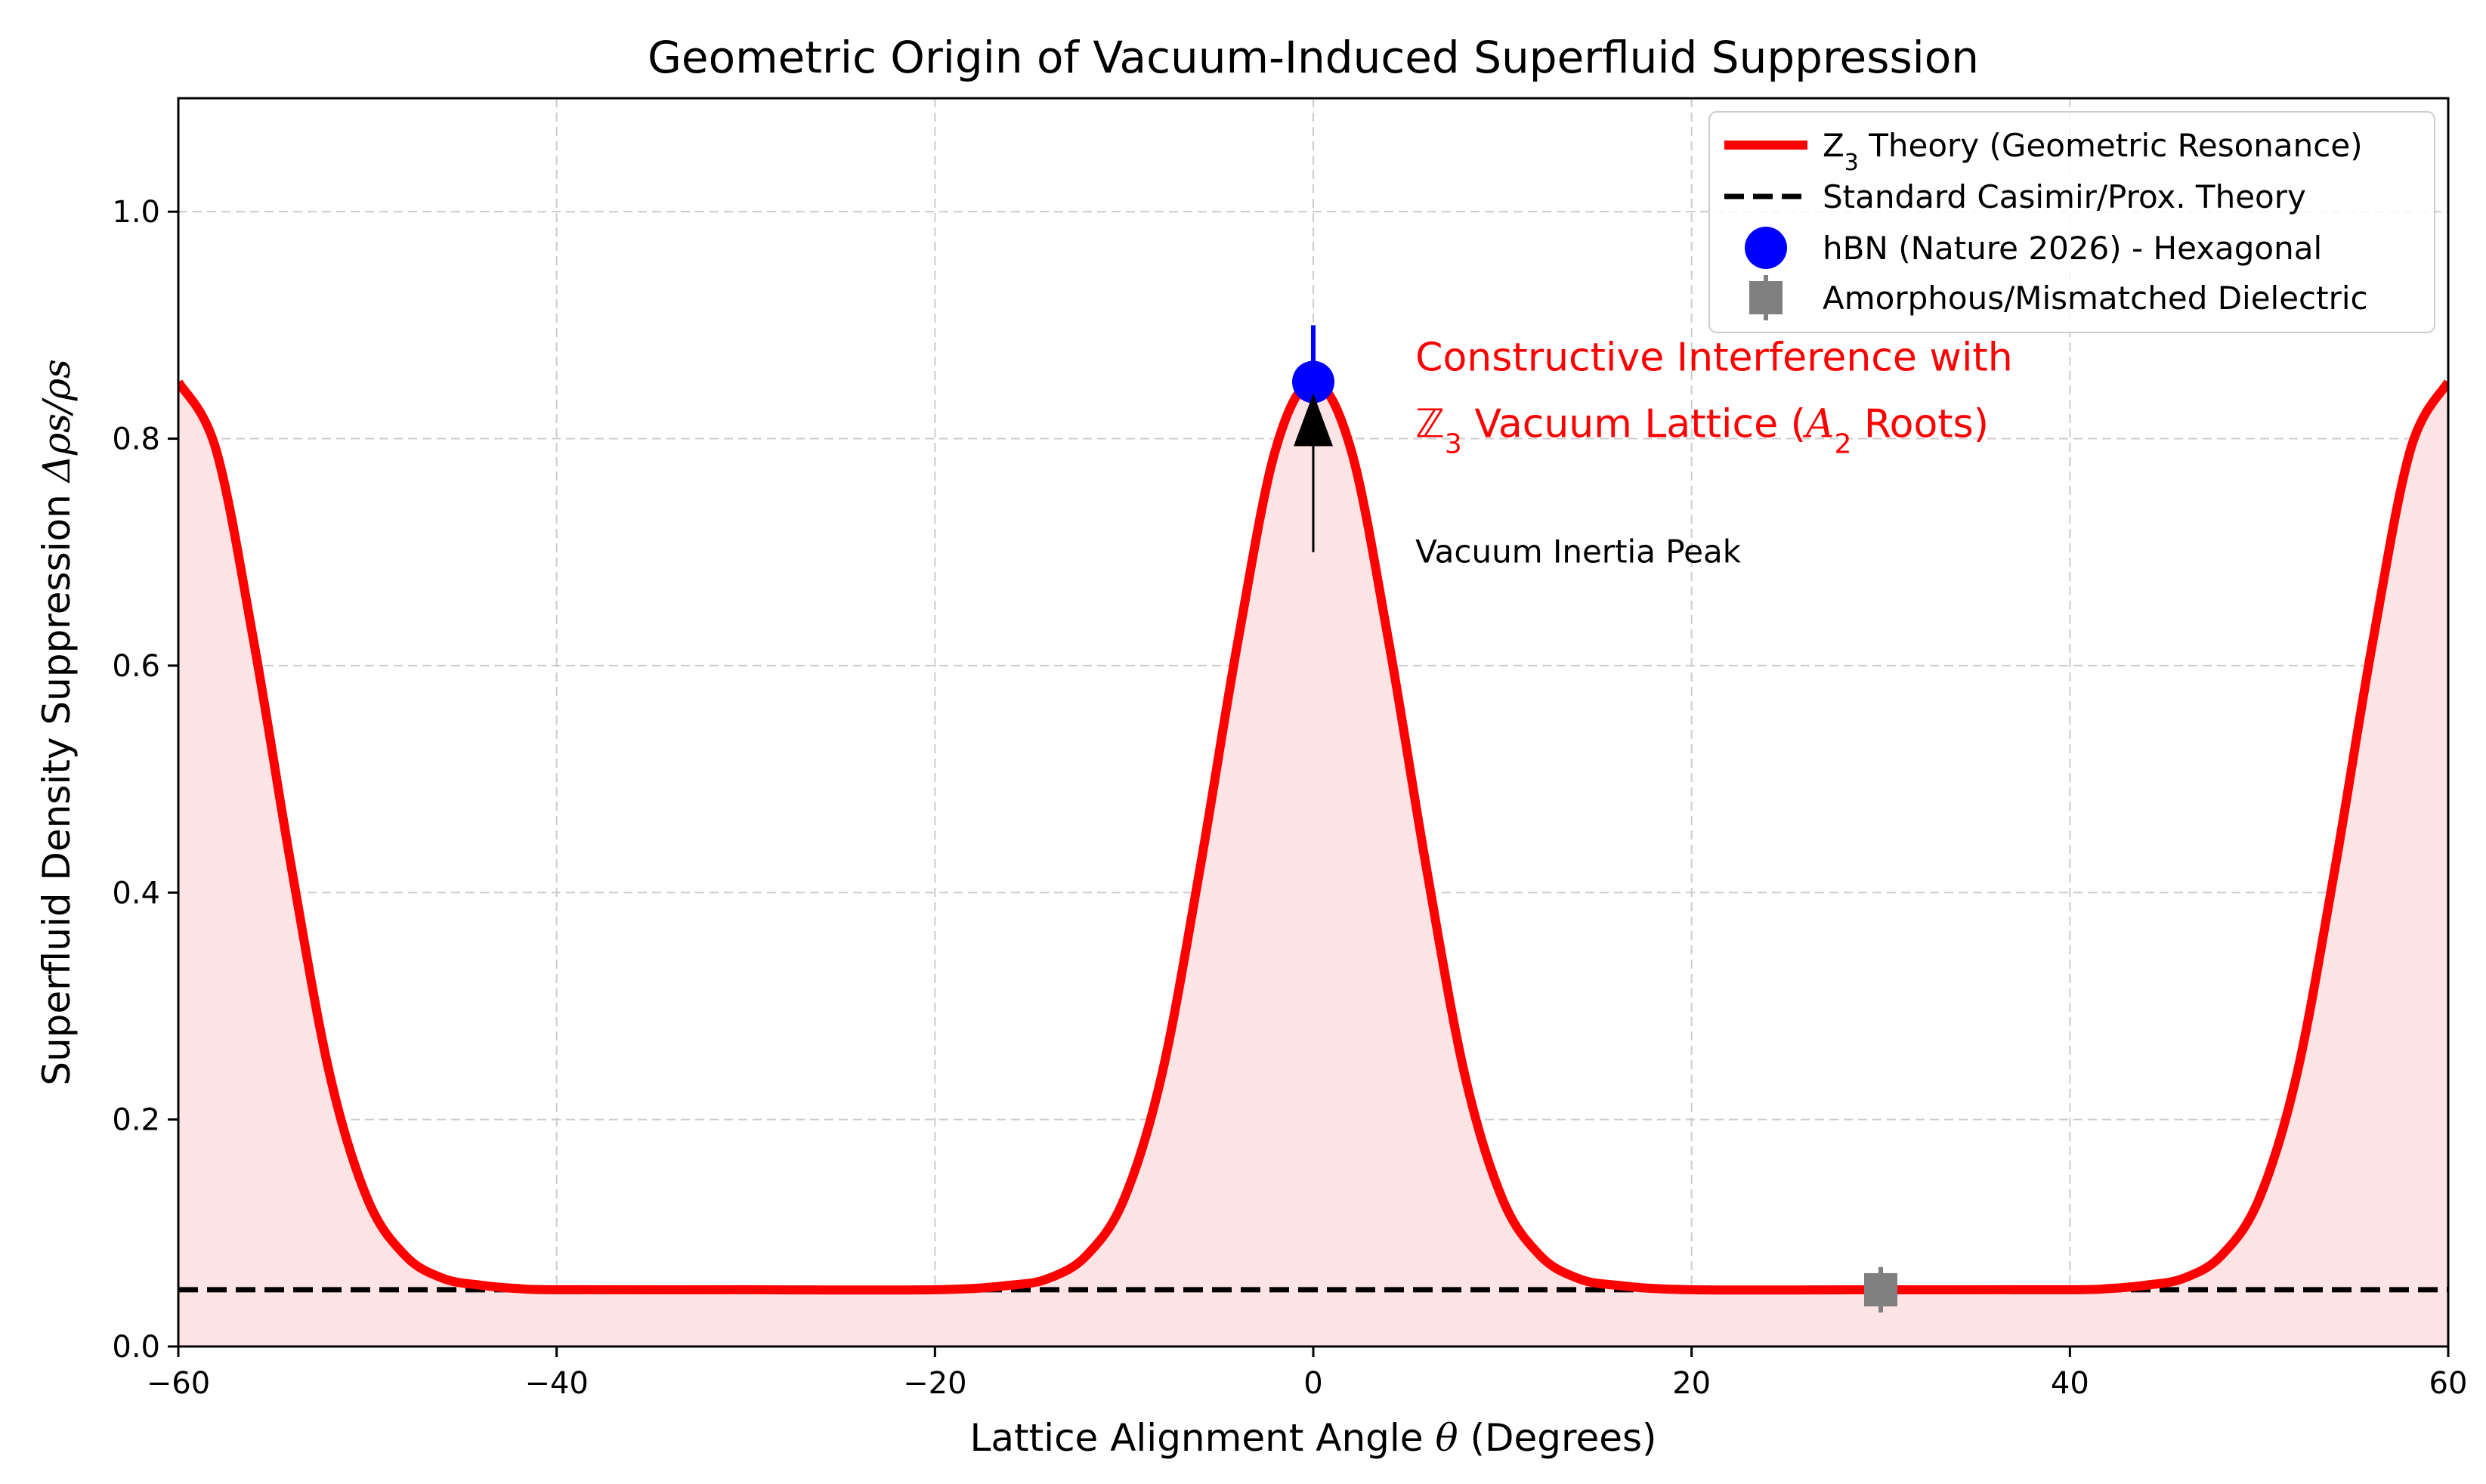 The image size is (2486, 1484). Describe the element at coordinates (2072, 248) in the screenshot. I see `legend-label: hBN (Nature 2026) - Hexagonal` at that location.